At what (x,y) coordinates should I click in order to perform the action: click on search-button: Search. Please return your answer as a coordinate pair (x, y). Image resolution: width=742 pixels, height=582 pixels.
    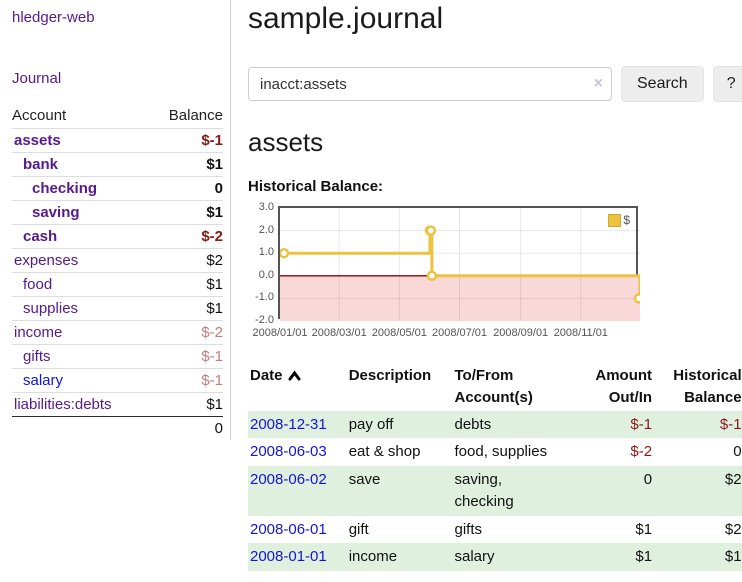
    Looking at the image, I should click on (662, 84).